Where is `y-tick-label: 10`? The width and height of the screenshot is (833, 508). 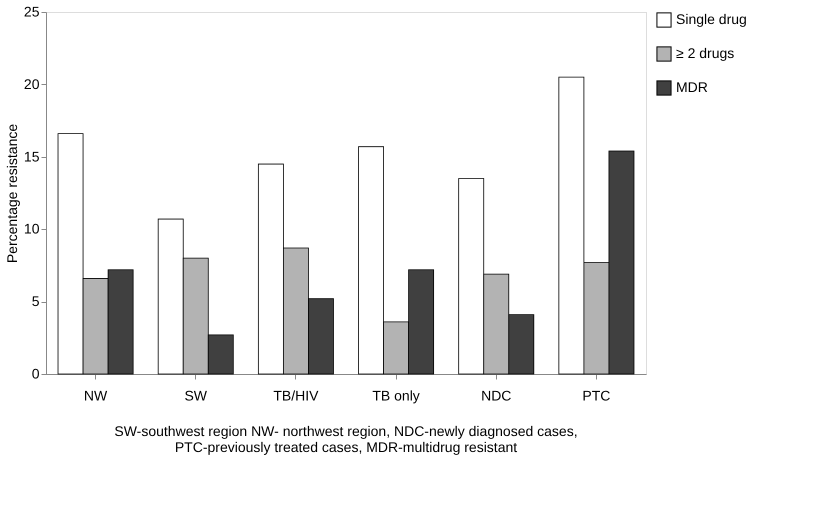
y-tick-label: 10 is located at coordinates (32, 228).